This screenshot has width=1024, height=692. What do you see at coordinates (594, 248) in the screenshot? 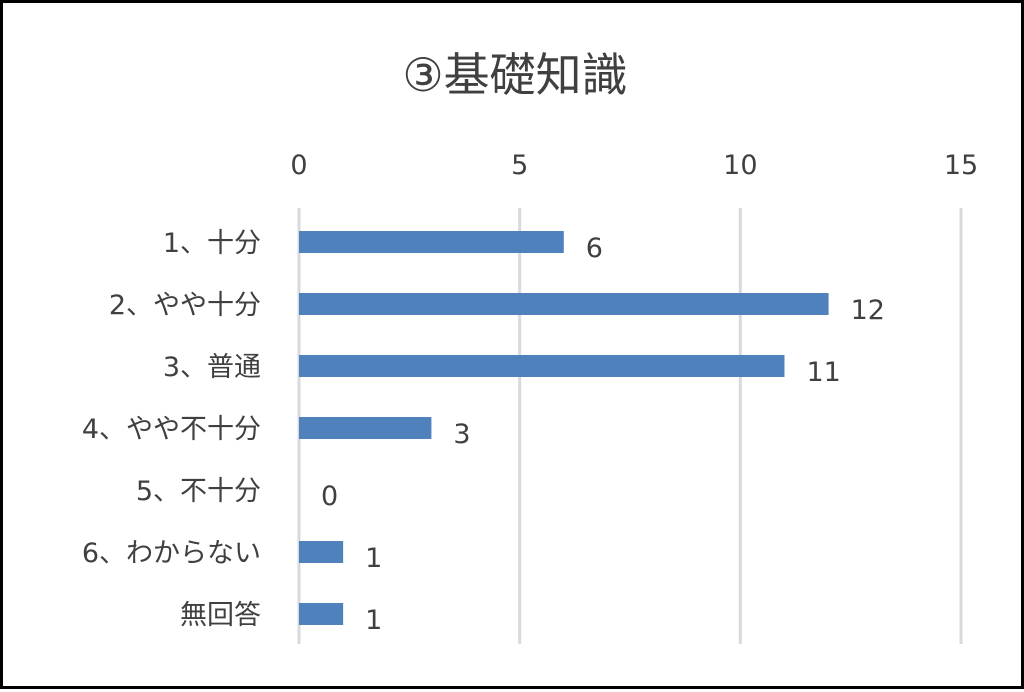
I see `data-label-1: 6` at bounding box center [594, 248].